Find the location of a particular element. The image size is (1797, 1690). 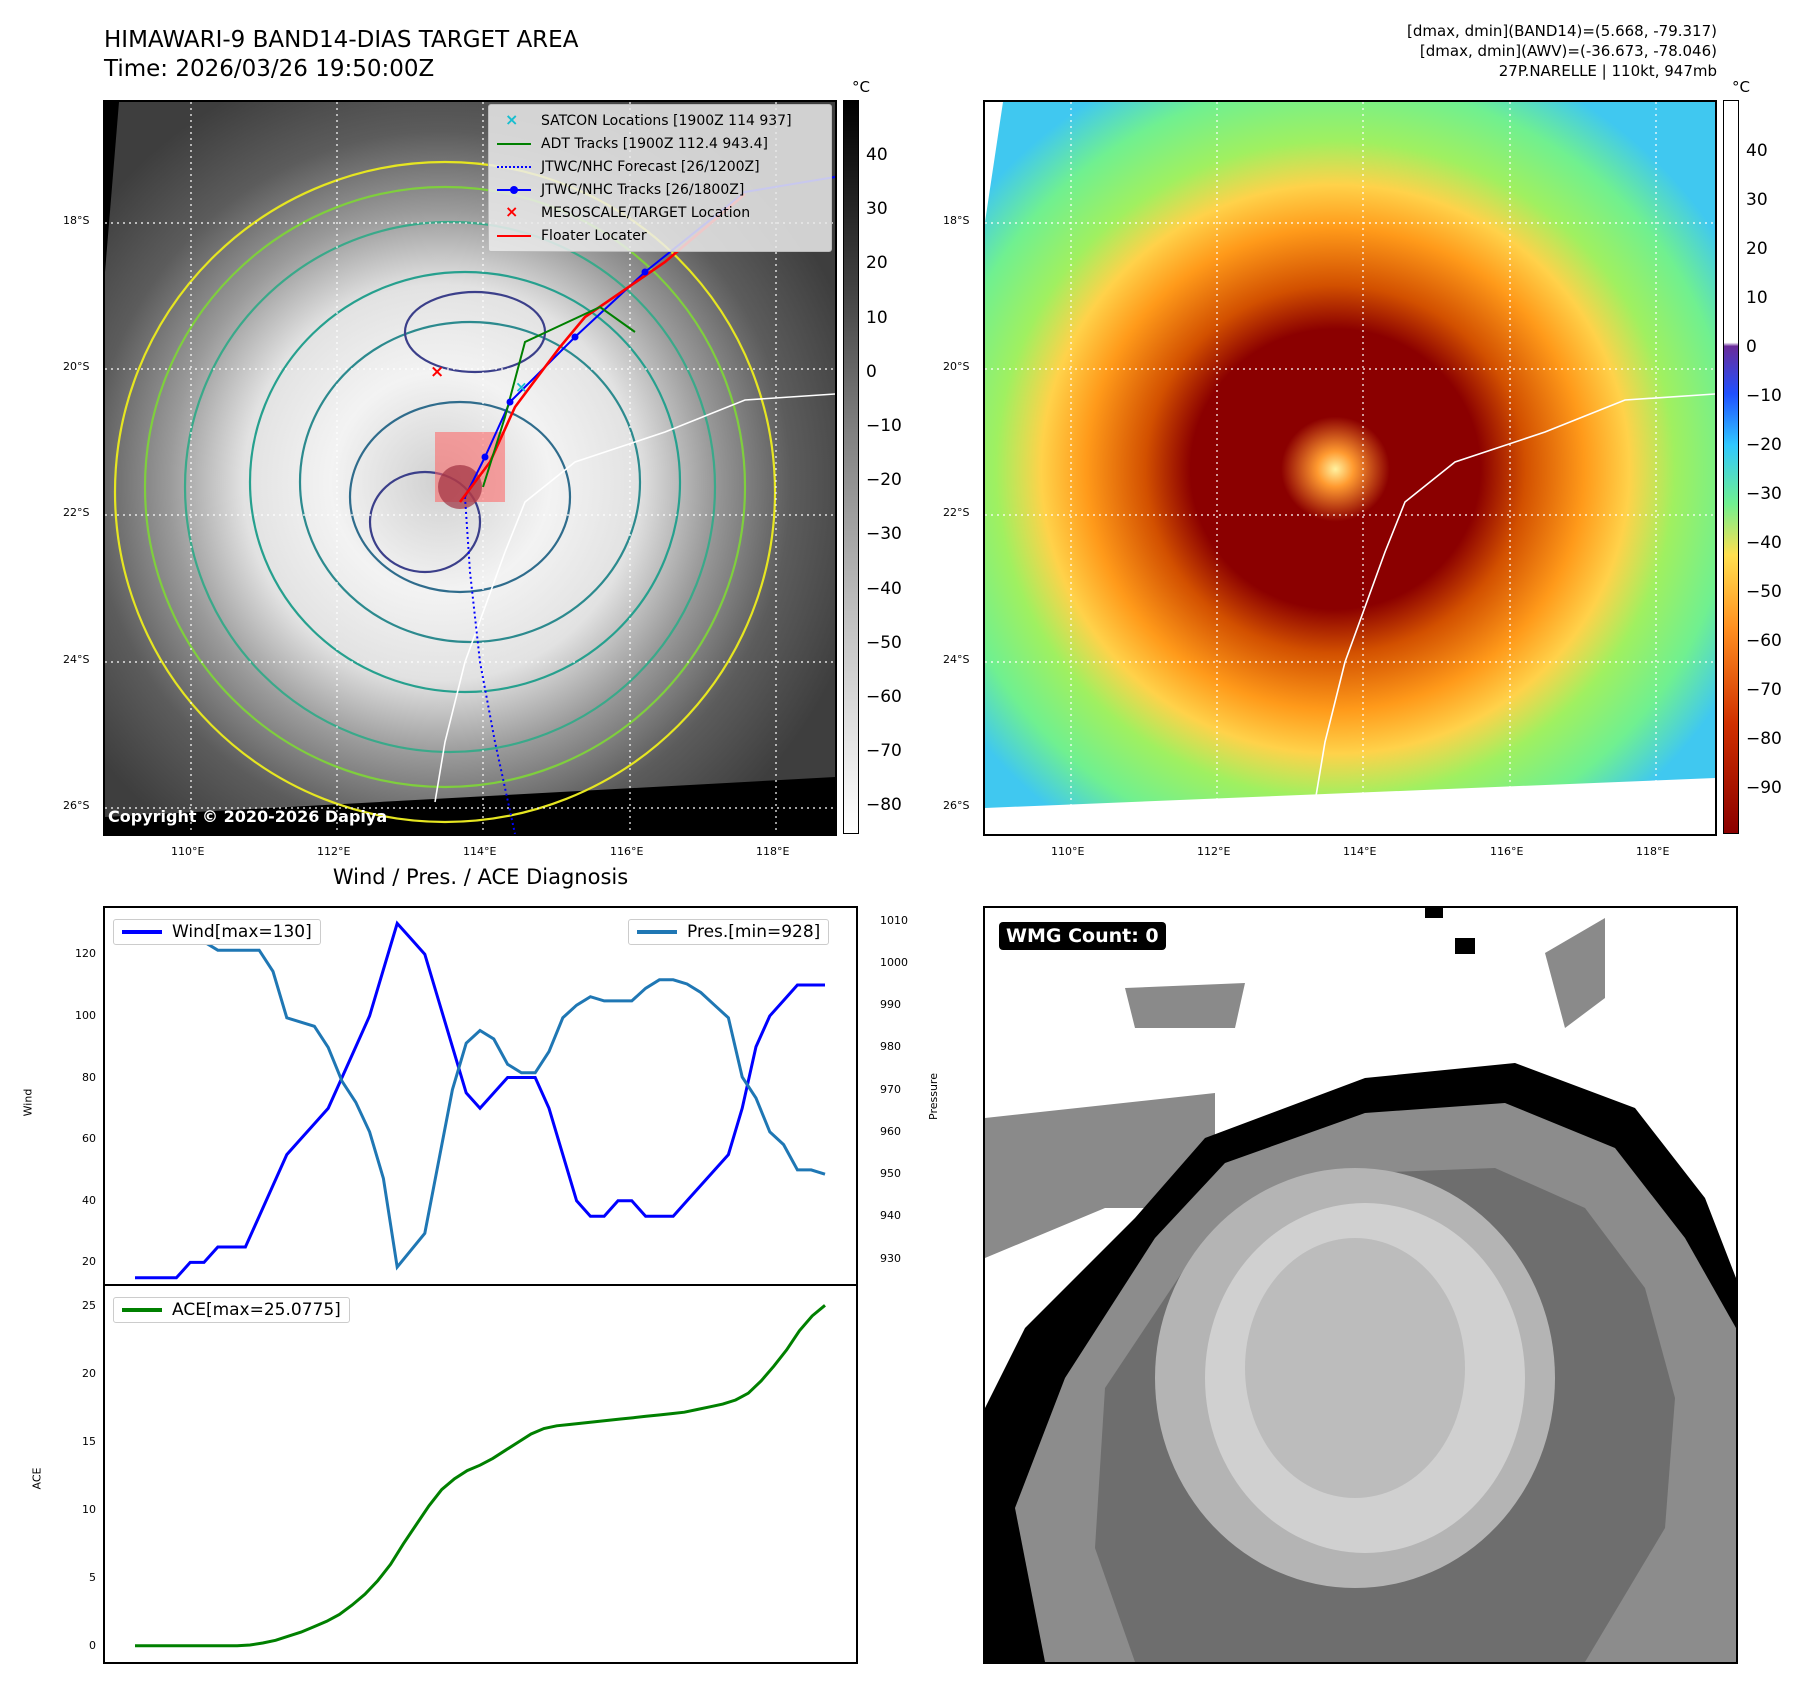

color-colorbar is located at coordinates (1731, 467).